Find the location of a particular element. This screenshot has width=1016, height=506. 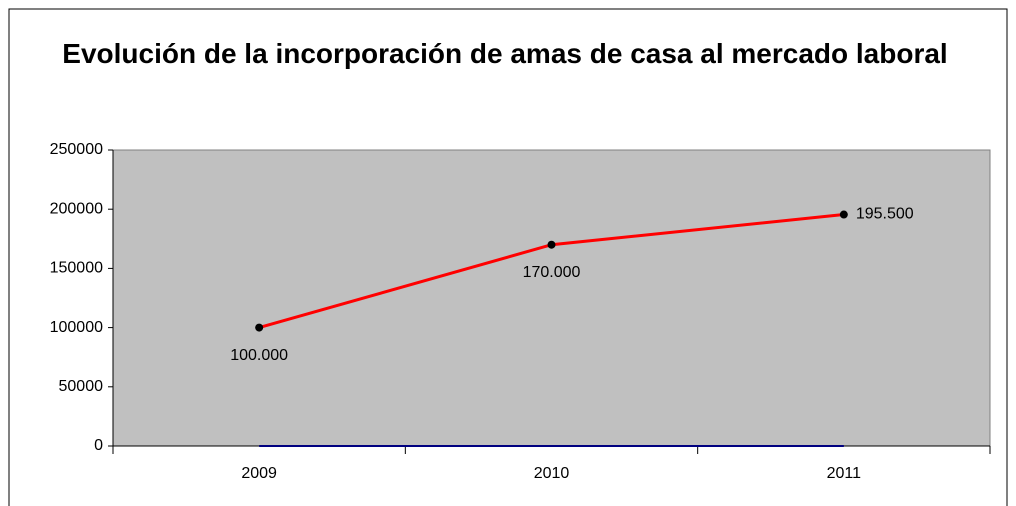

y-tick-label: 0 is located at coordinates (98, 445).